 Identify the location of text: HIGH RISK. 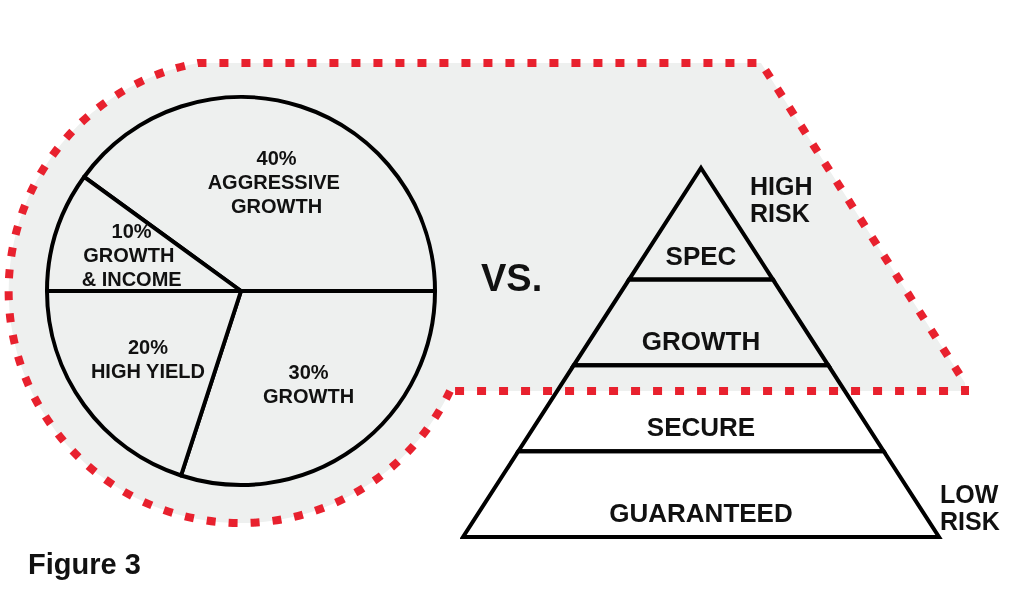
(785, 199).